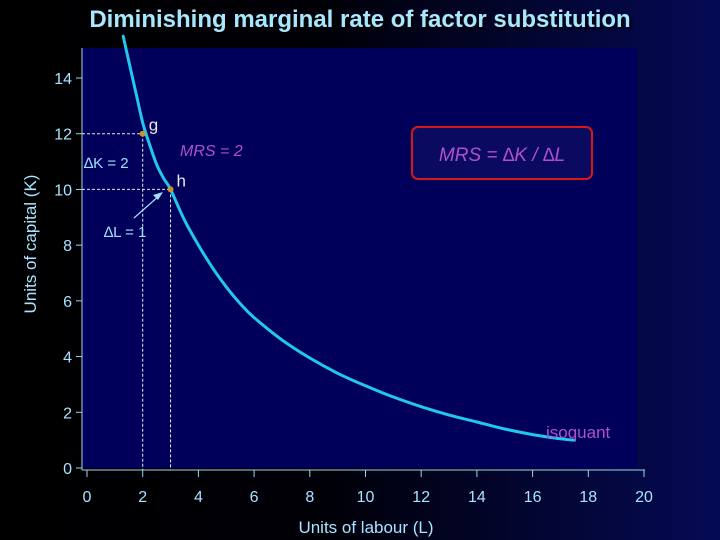 The width and height of the screenshot is (720, 540). I want to click on points: gh, so click(162, 154).